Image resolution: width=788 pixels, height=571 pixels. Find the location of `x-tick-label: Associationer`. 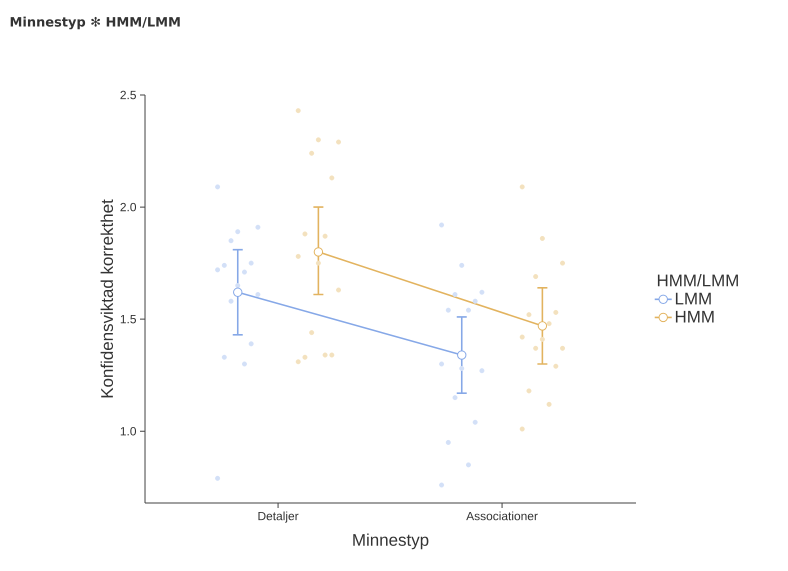

x-tick-label: Associationer is located at coordinates (502, 516).